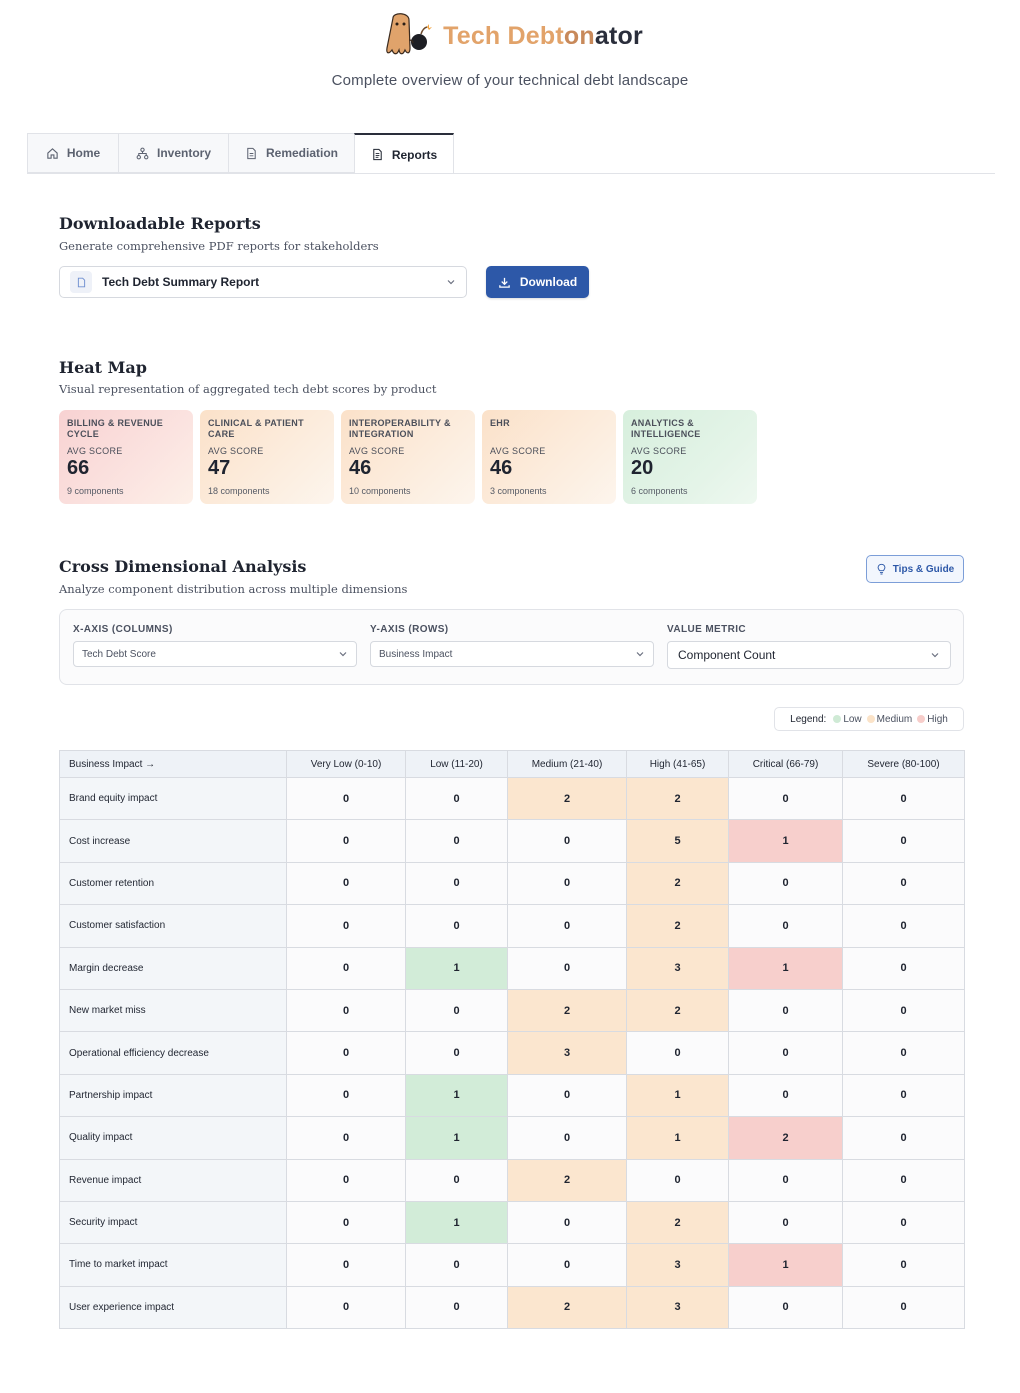 The height and width of the screenshot is (1393, 1020). Describe the element at coordinates (416, 654) in the screenshot. I see `y-axis-value: Business Impact` at that location.